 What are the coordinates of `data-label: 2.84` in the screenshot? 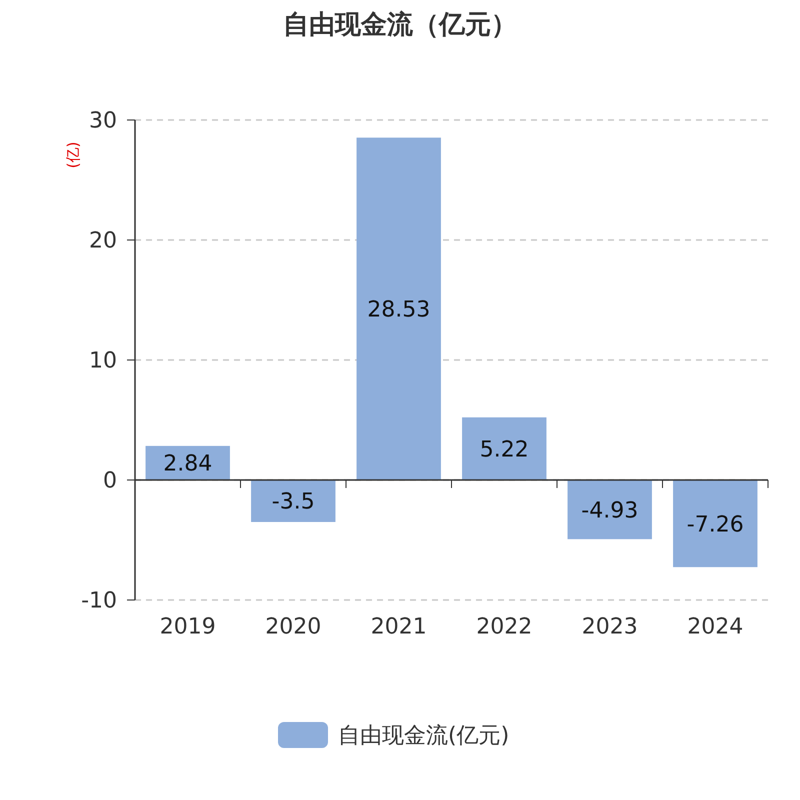 It's located at (187, 464).